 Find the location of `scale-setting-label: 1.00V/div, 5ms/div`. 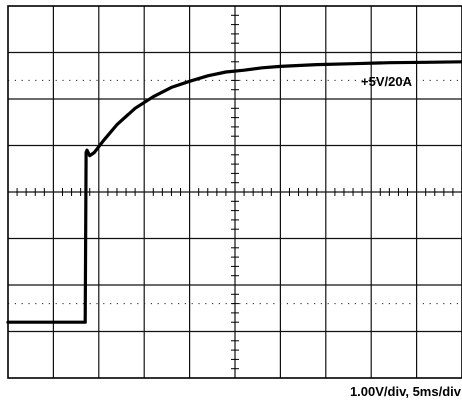

scale-setting-label: 1.00V/div, 5ms/div is located at coordinates (406, 391).